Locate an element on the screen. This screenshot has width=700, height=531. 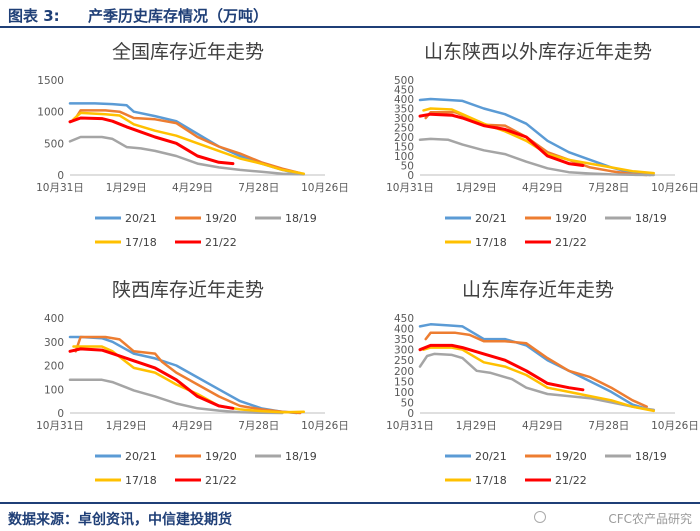
figure-label: 图表 3: is located at coordinates (34, 16).